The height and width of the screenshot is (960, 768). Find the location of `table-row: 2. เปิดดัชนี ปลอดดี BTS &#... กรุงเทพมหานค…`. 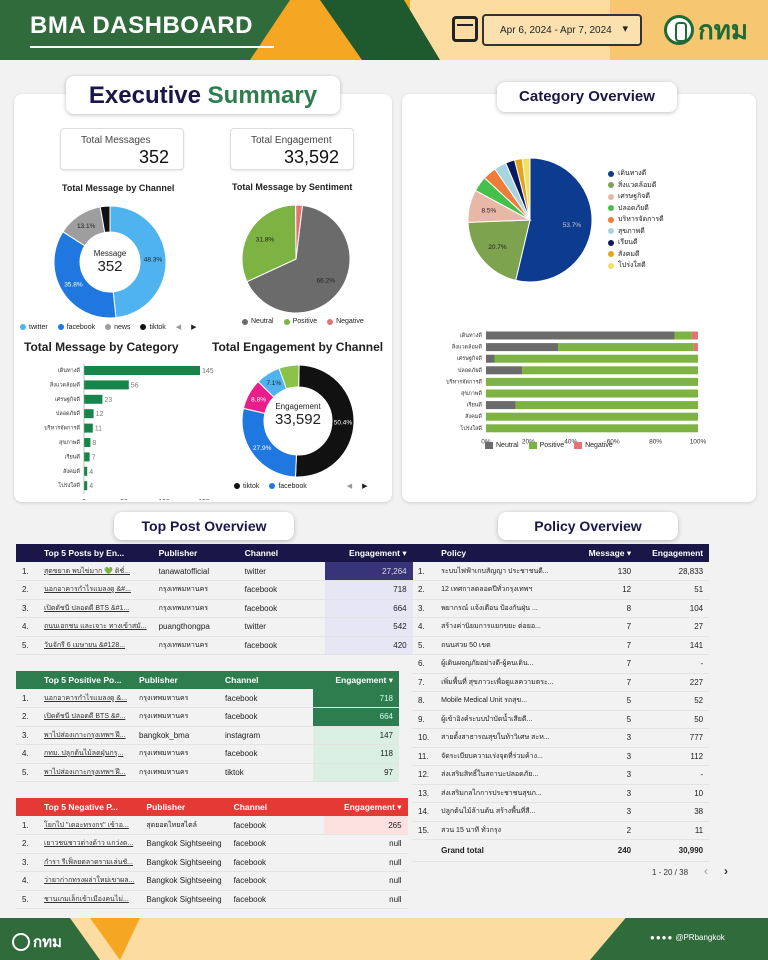

table-row: 2. เปิดดัชนี ปลอดดี BTS &#... กรุงเทพมหานค… is located at coordinates (208, 717).